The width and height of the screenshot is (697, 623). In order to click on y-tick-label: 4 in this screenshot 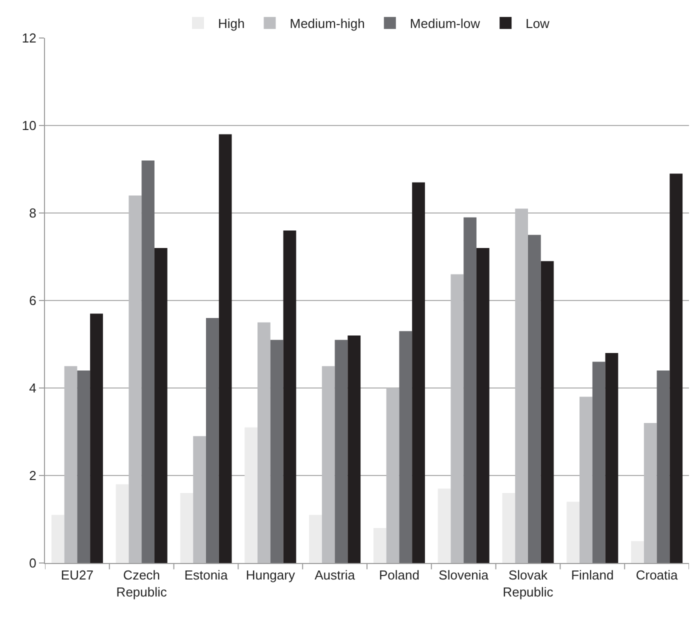, I will do `click(32, 388)`.